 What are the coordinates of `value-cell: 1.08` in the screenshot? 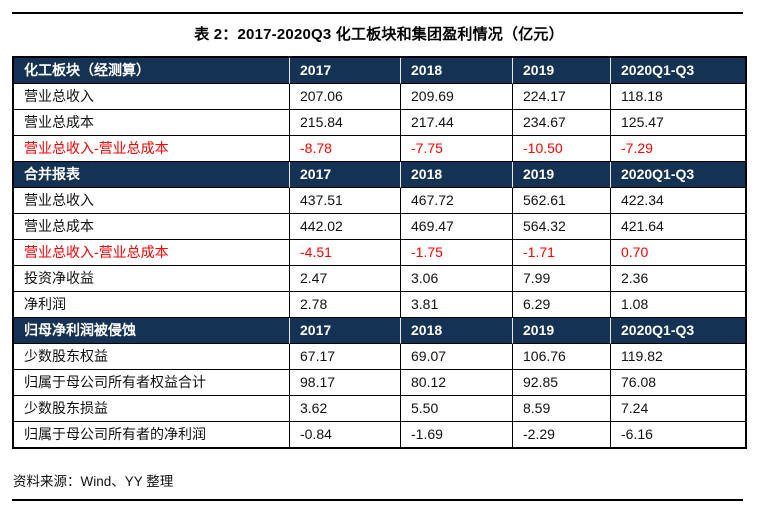 It's located at (678, 305).